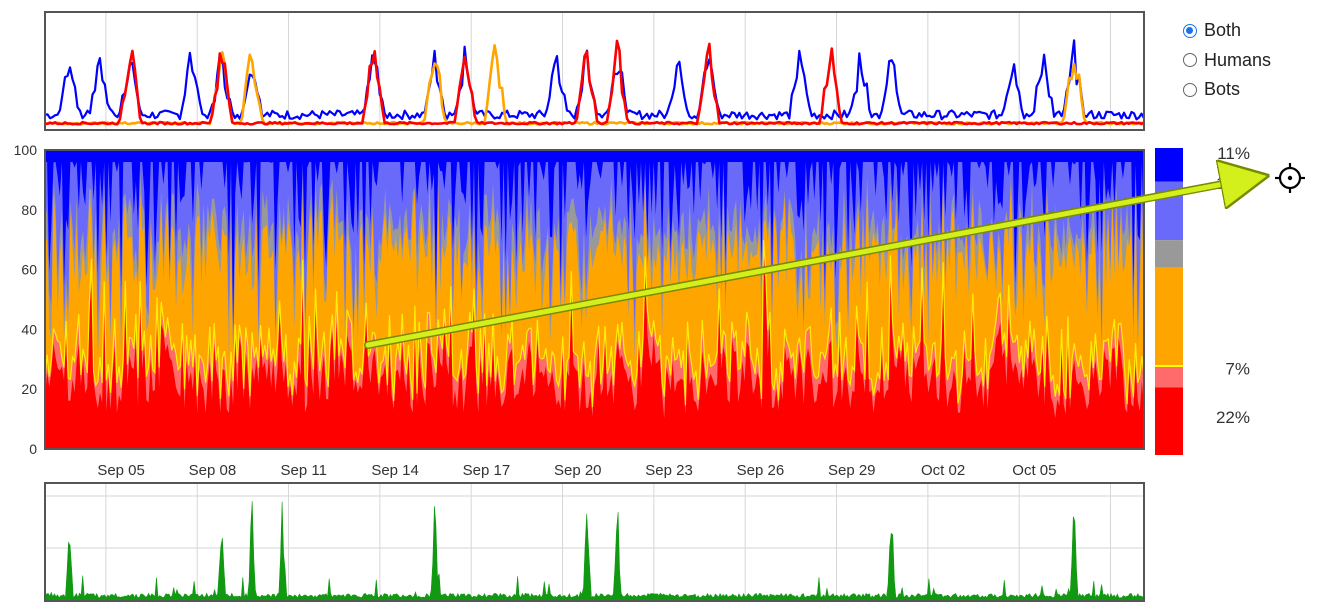  I want to click on x-tick-label: Sep 14, so click(395, 470).